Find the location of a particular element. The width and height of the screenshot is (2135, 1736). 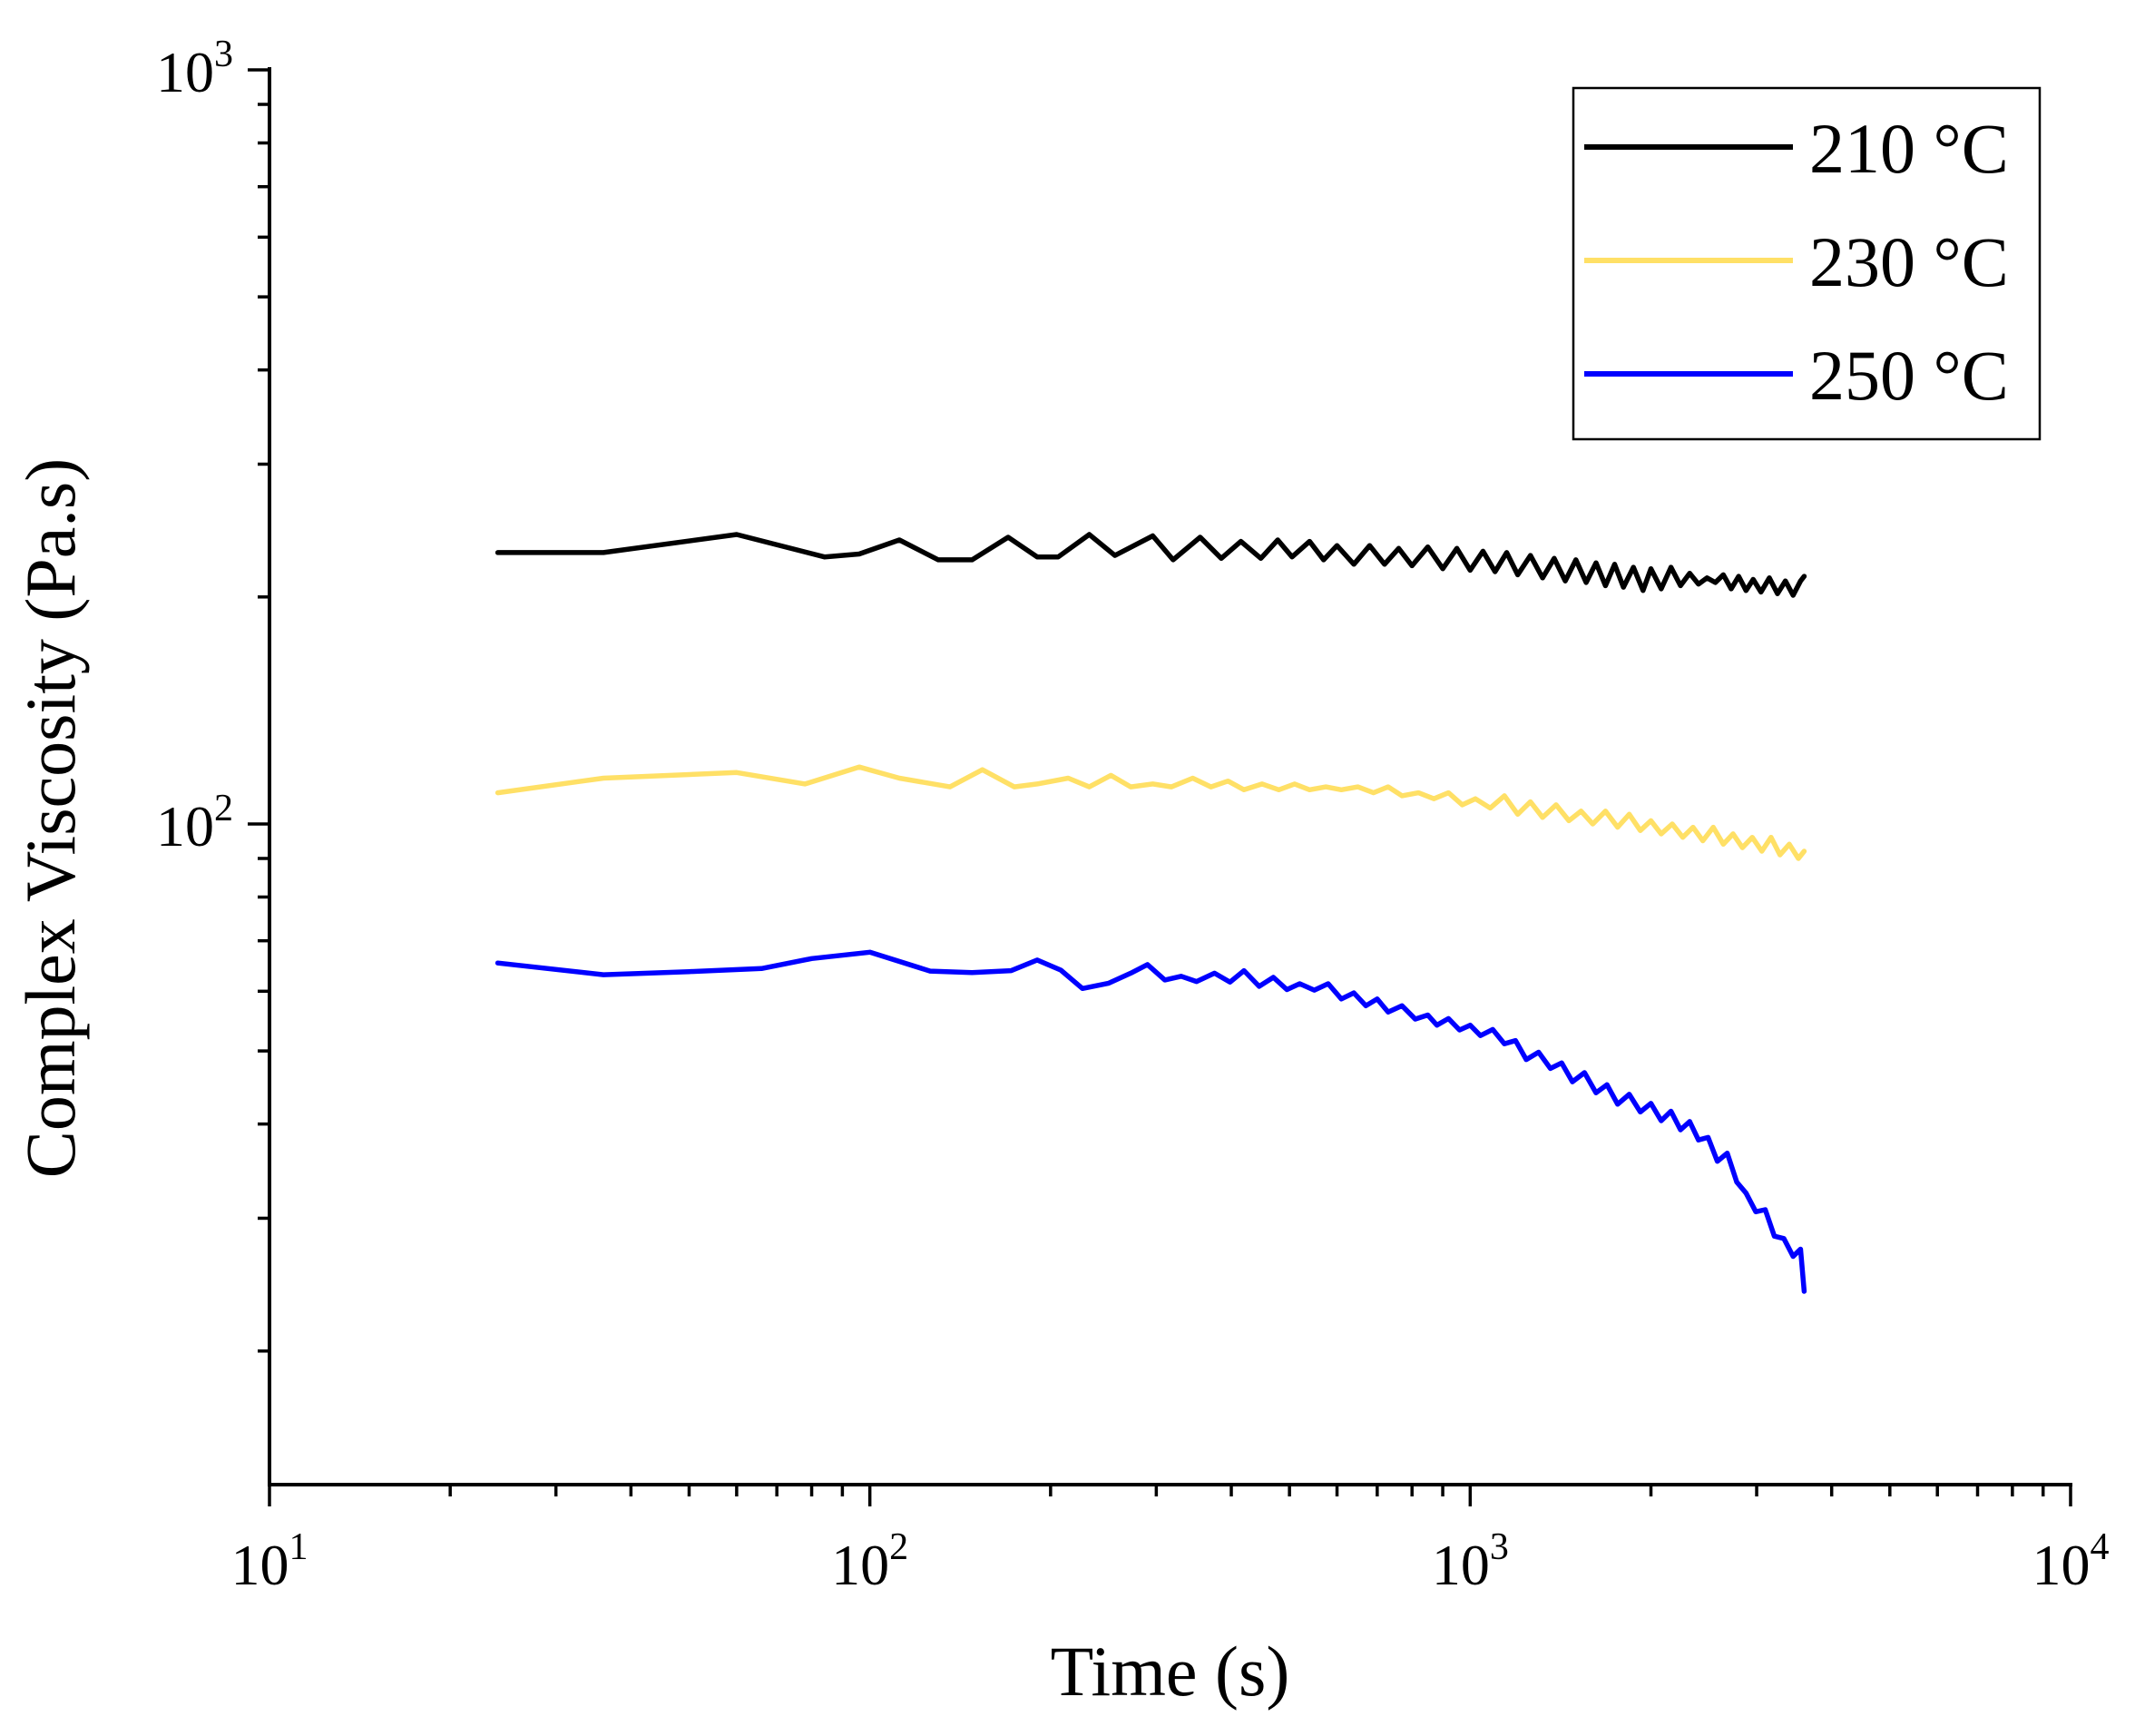

x-tick-label: 10³ is located at coordinates (1470, 1561).